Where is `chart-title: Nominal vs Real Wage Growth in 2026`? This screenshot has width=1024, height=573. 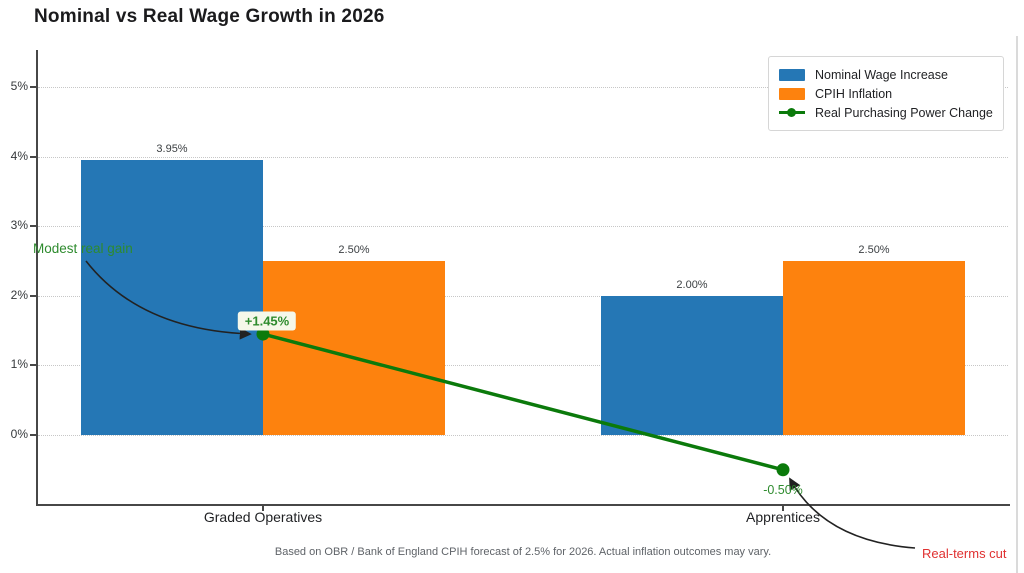
chart-title: Nominal vs Real Wage Growth in 2026 is located at coordinates (209, 16).